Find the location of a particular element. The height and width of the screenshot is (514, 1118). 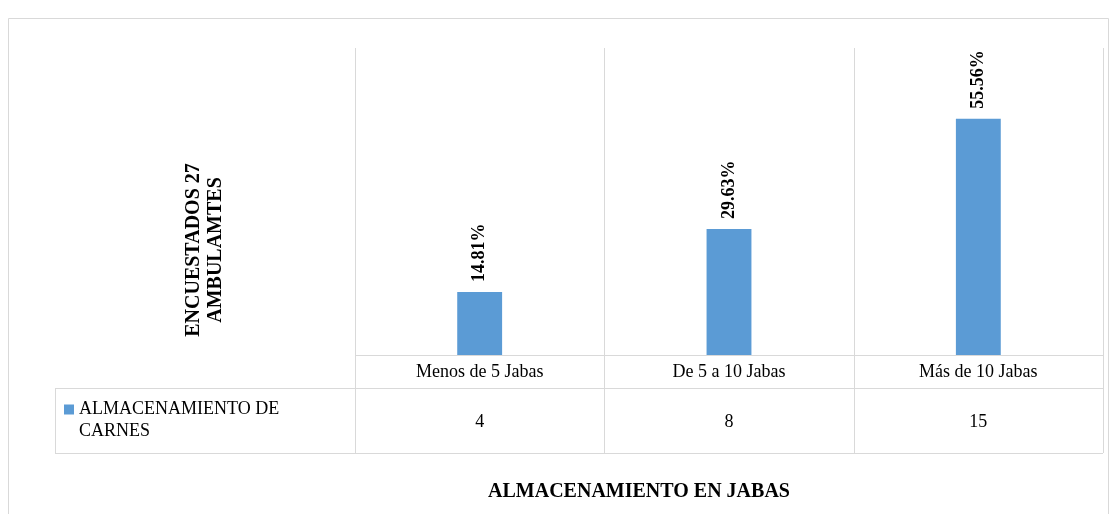

text: 15 is located at coordinates (978, 421).